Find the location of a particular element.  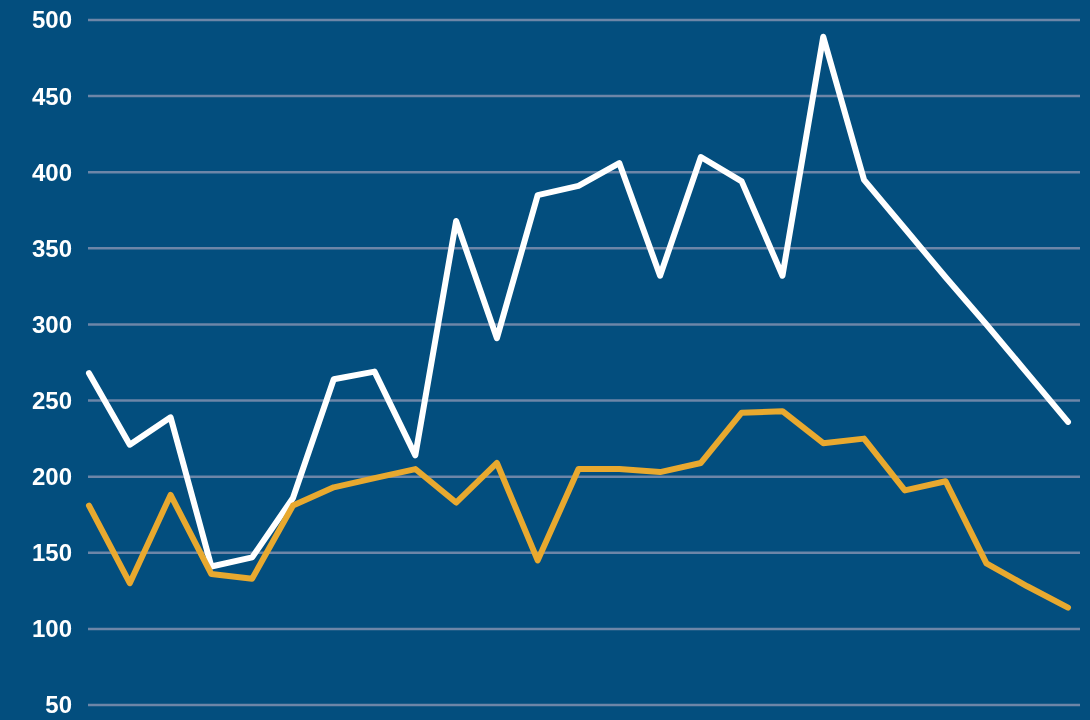

y-tick-label: 400 is located at coordinates (51, 172).